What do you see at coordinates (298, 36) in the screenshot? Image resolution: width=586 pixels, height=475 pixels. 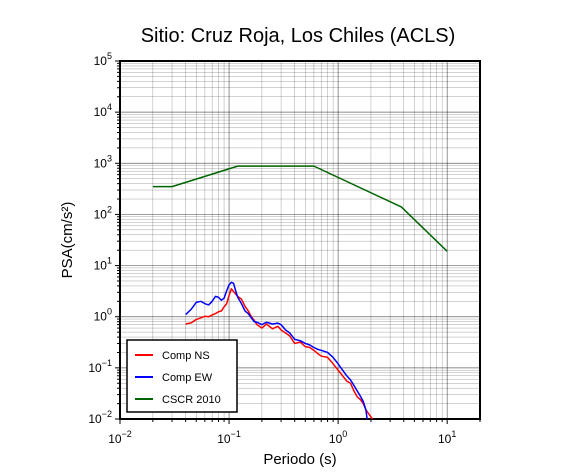 I see `chart-title: Sitio: Cruz Roja, Los Chiles (ACLS)` at bounding box center [298, 36].